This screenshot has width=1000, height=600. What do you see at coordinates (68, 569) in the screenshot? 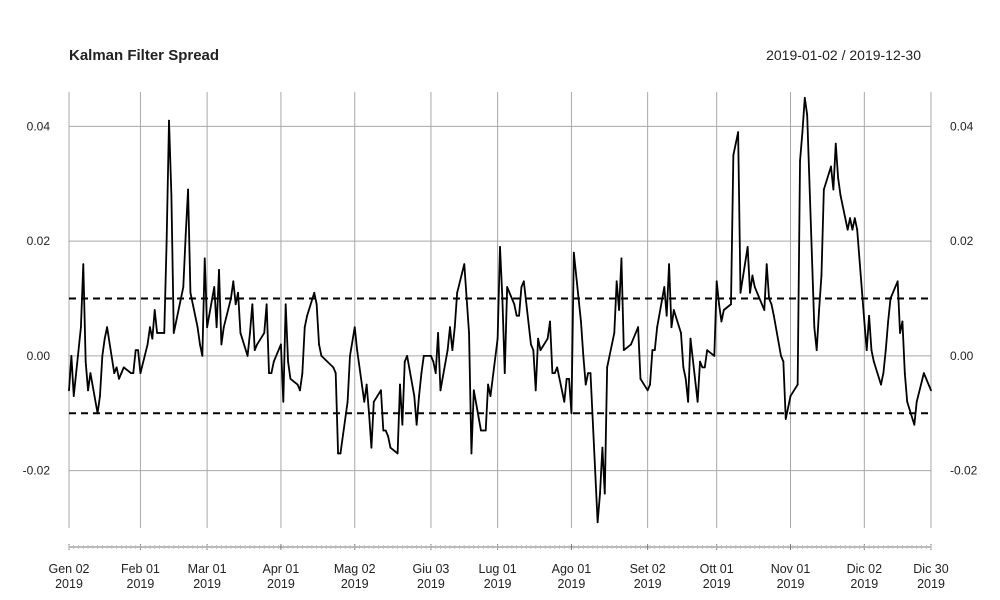
I see `x-tick-label: Gen 02` at bounding box center [68, 569].